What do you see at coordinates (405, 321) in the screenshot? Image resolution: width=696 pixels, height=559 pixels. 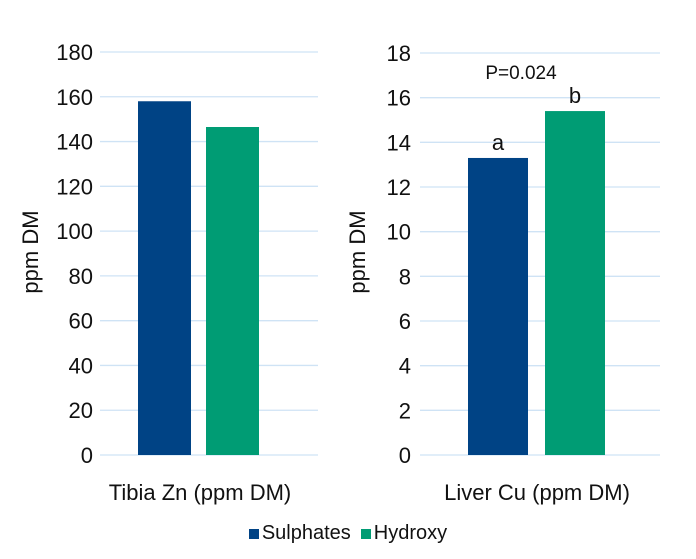 I see `y-tick-label-liver-cu: 6` at bounding box center [405, 321].